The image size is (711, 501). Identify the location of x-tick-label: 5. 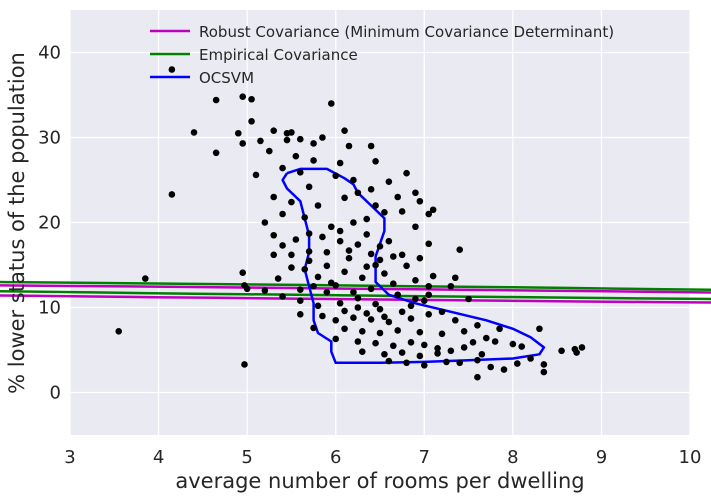
(246, 457).